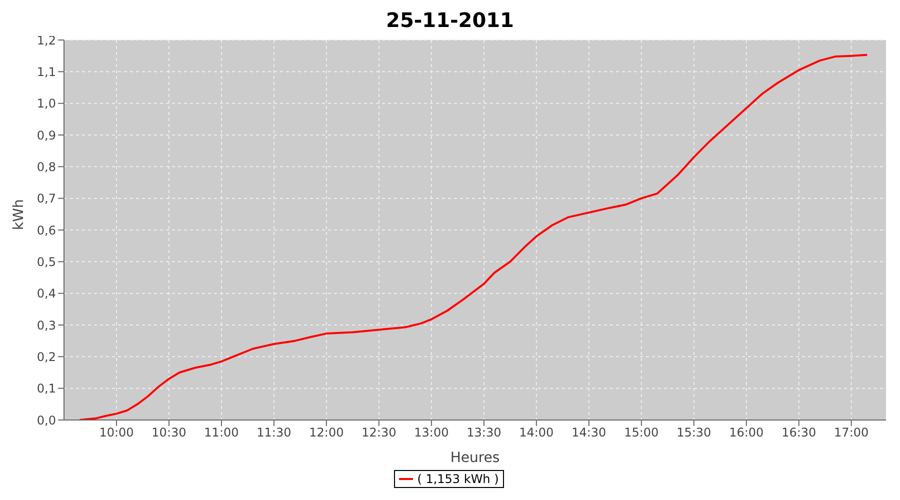 The width and height of the screenshot is (900, 500). I want to click on y-tick-label: 0,5, so click(46, 261).